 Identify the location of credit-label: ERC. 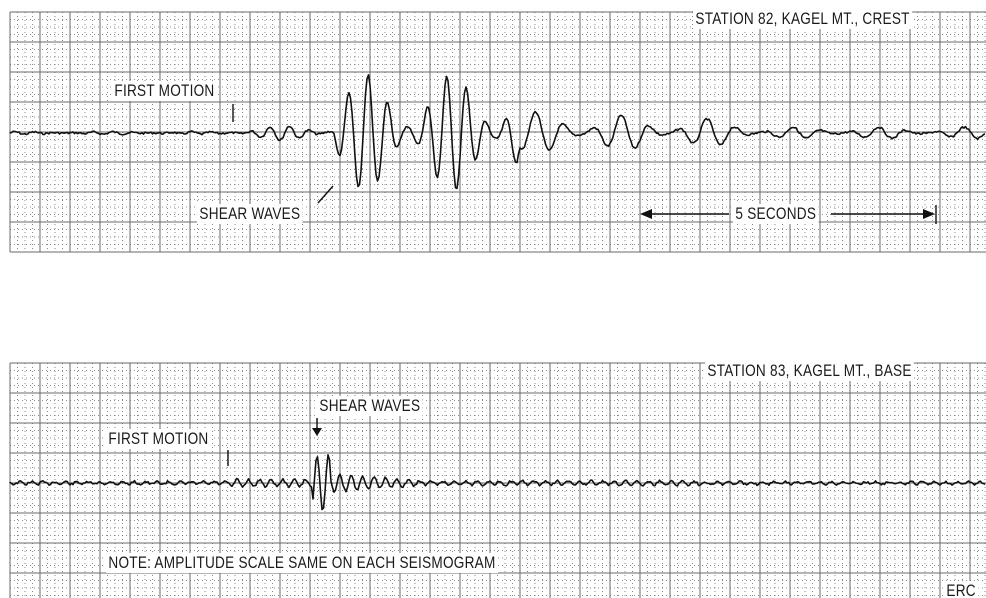
(961, 589).